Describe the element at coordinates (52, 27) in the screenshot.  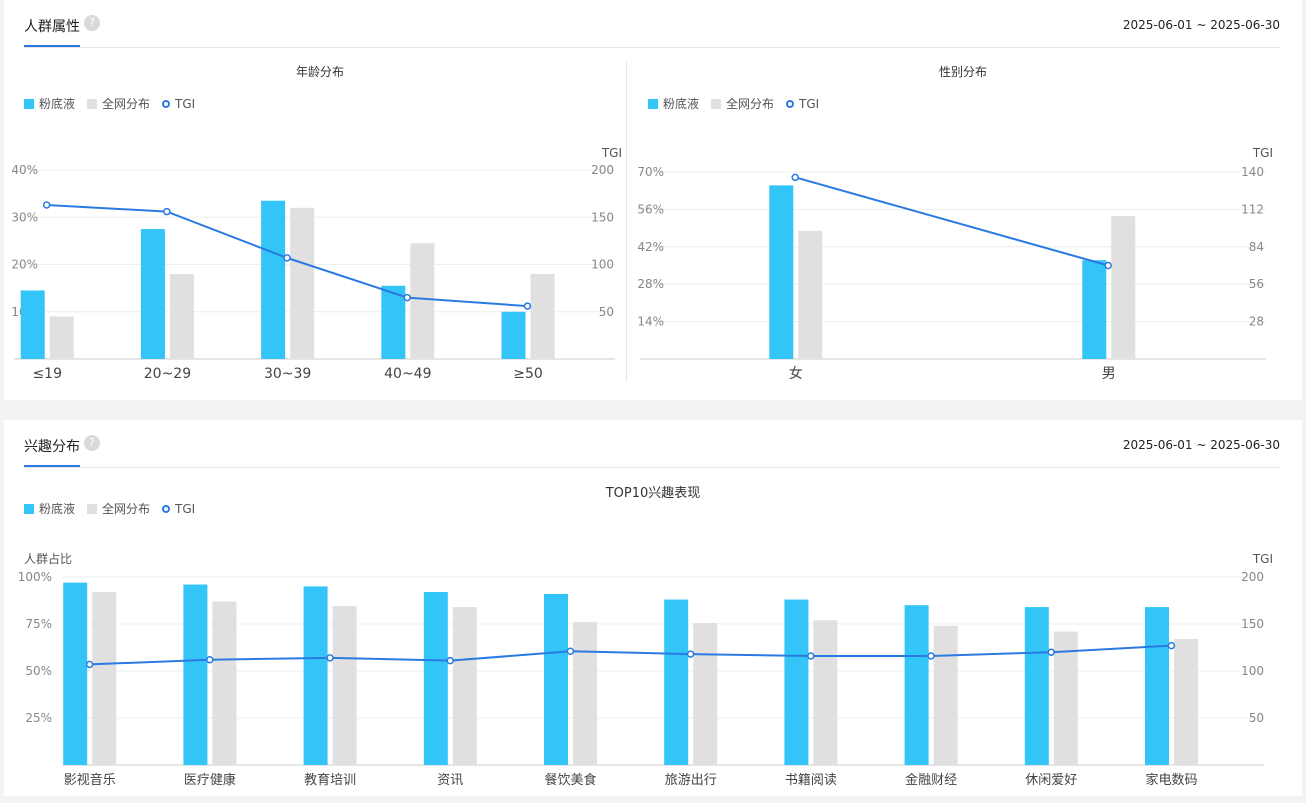
I see `section-title-crowd-attributes: 人群属性` at that location.